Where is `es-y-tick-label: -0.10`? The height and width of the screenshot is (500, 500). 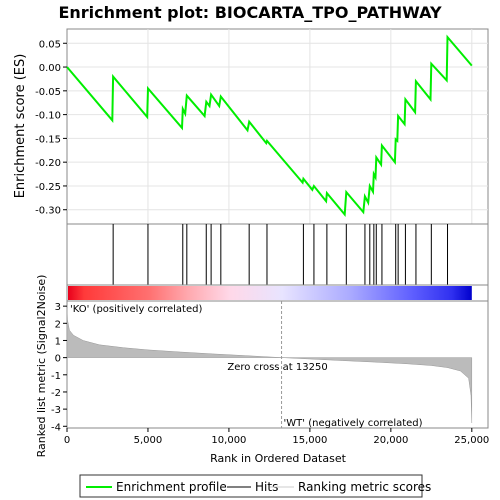 es-y-tick-label: -0.10 is located at coordinates (48, 116).